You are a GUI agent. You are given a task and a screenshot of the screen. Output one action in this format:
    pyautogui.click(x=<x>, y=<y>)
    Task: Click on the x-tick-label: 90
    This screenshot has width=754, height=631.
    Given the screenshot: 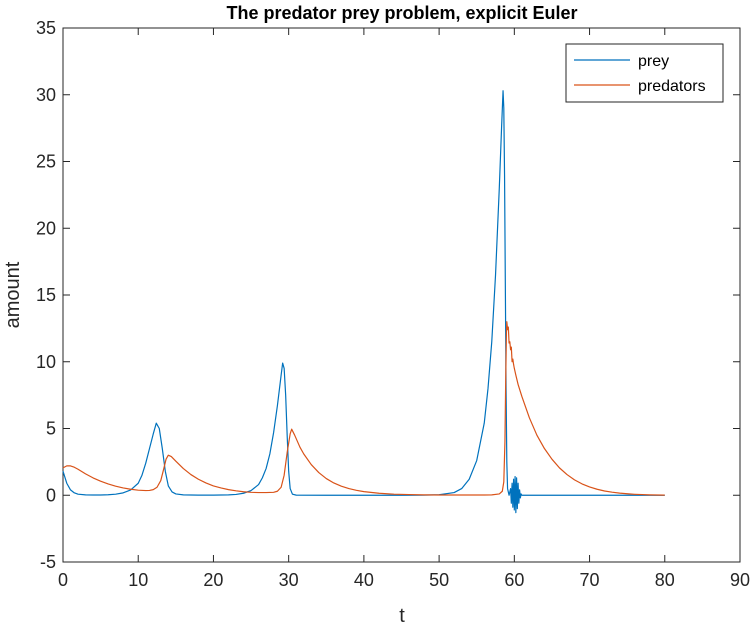 What is the action you would take?
    pyautogui.click(x=740, y=580)
    